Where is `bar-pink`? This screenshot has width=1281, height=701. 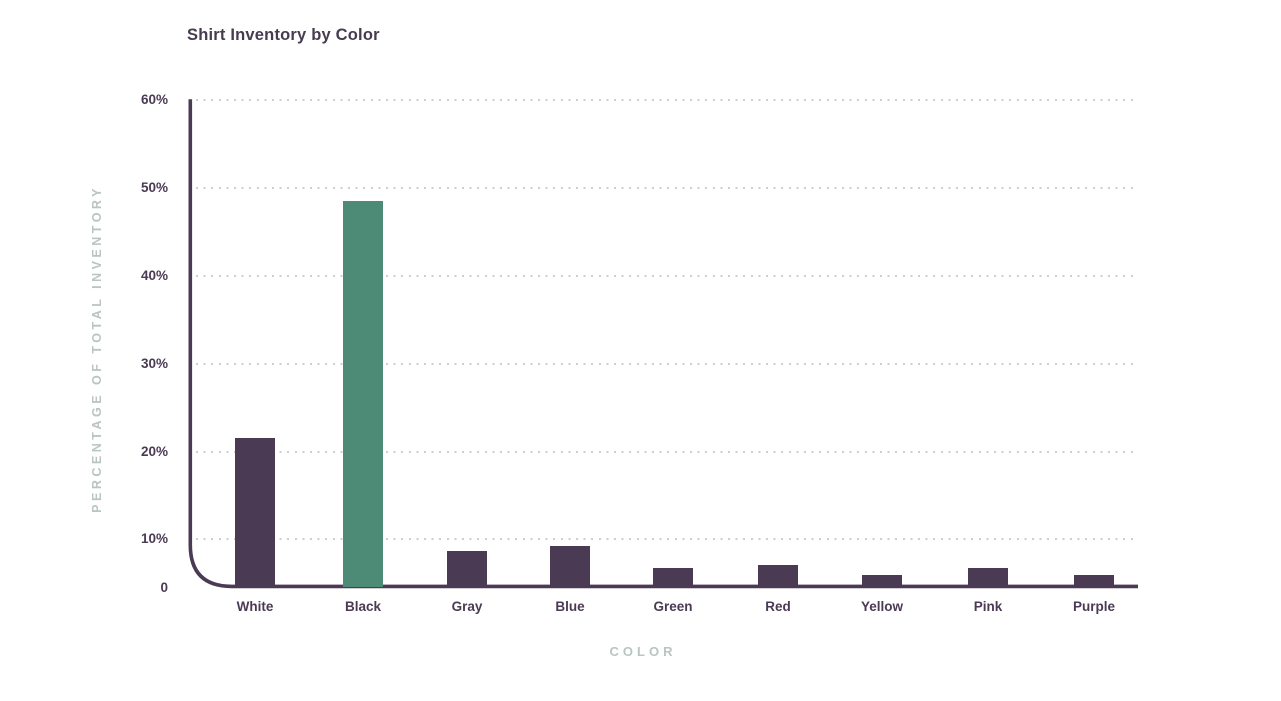
bar-pink is located at coordinates (988, 577).